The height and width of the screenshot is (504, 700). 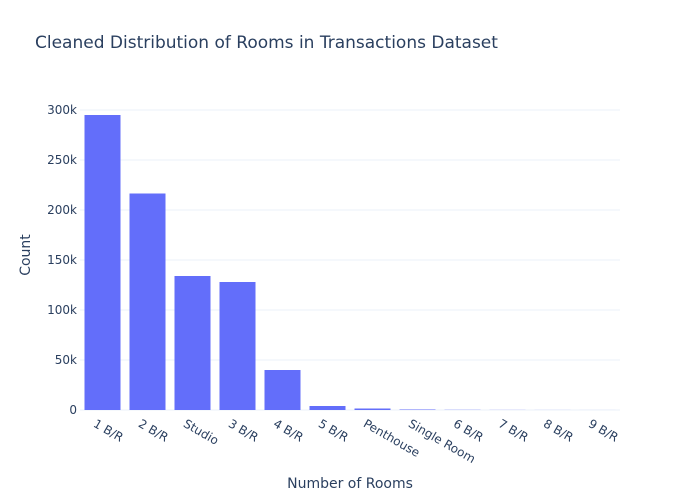 What do you see at coordinates (62, 210) in the screenshot?
I see `y-tick-label: 200k` at bounding box center [62, 210].